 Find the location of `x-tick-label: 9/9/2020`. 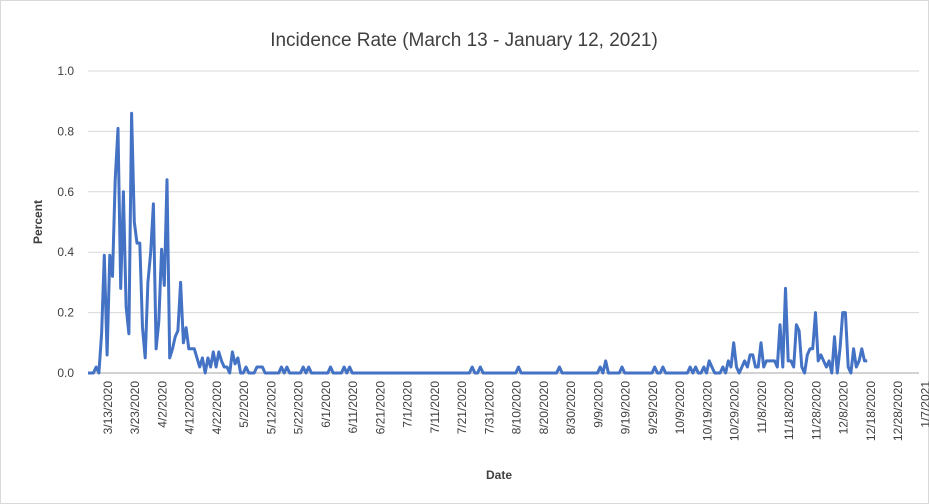

x-tick-label: 9/9/2020 is located at coordinates (598, 404).